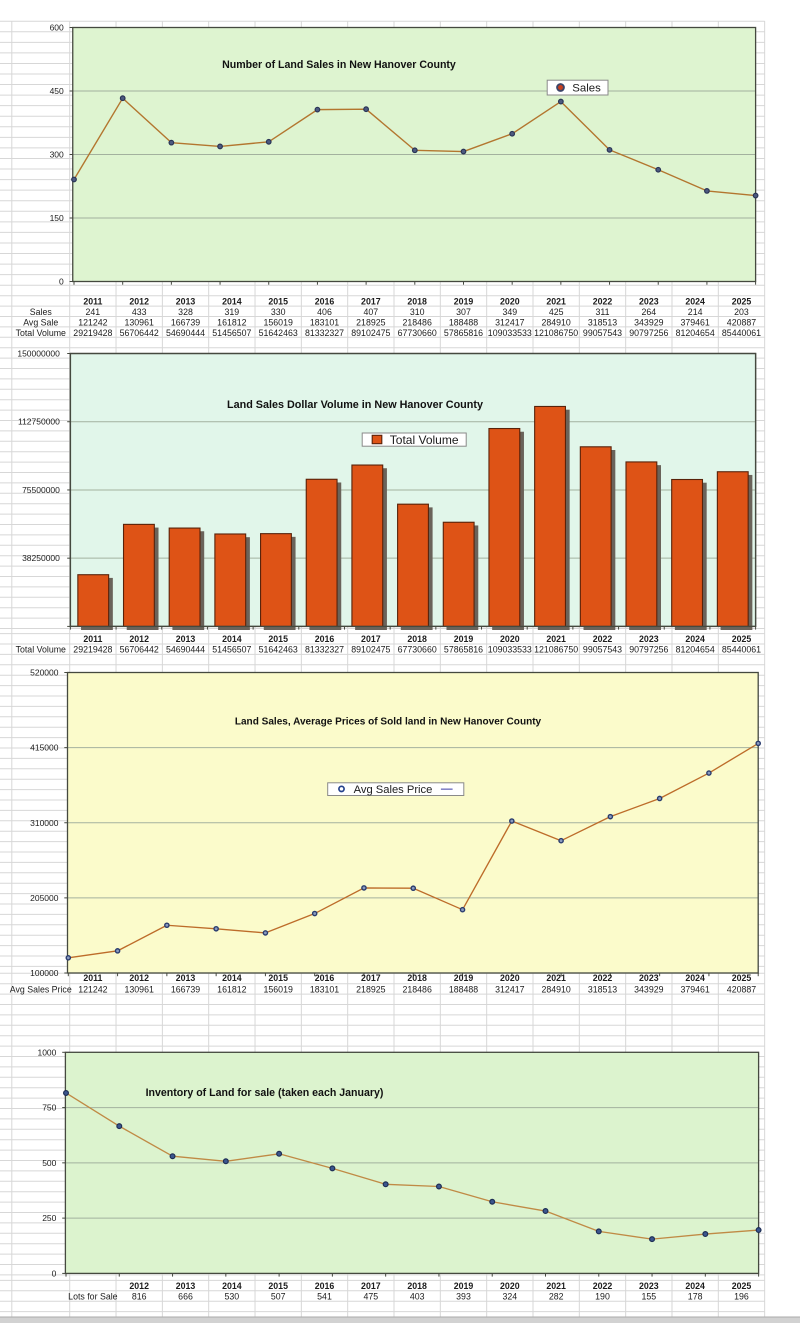 The width and height of the screenshot is (800, 1323). Describe the element at coordinates (324, 649) in the screenshot. I see `svg-text: 81332327` at that location.